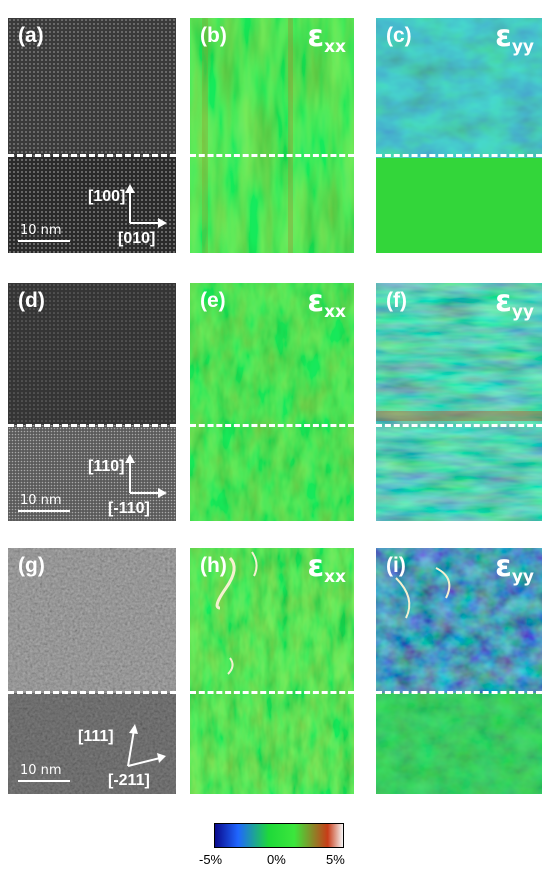 The image size is (550, 873). I want to click on panel-a-hrtem: (a) 10 nm [100] [010], so click(92, 135).